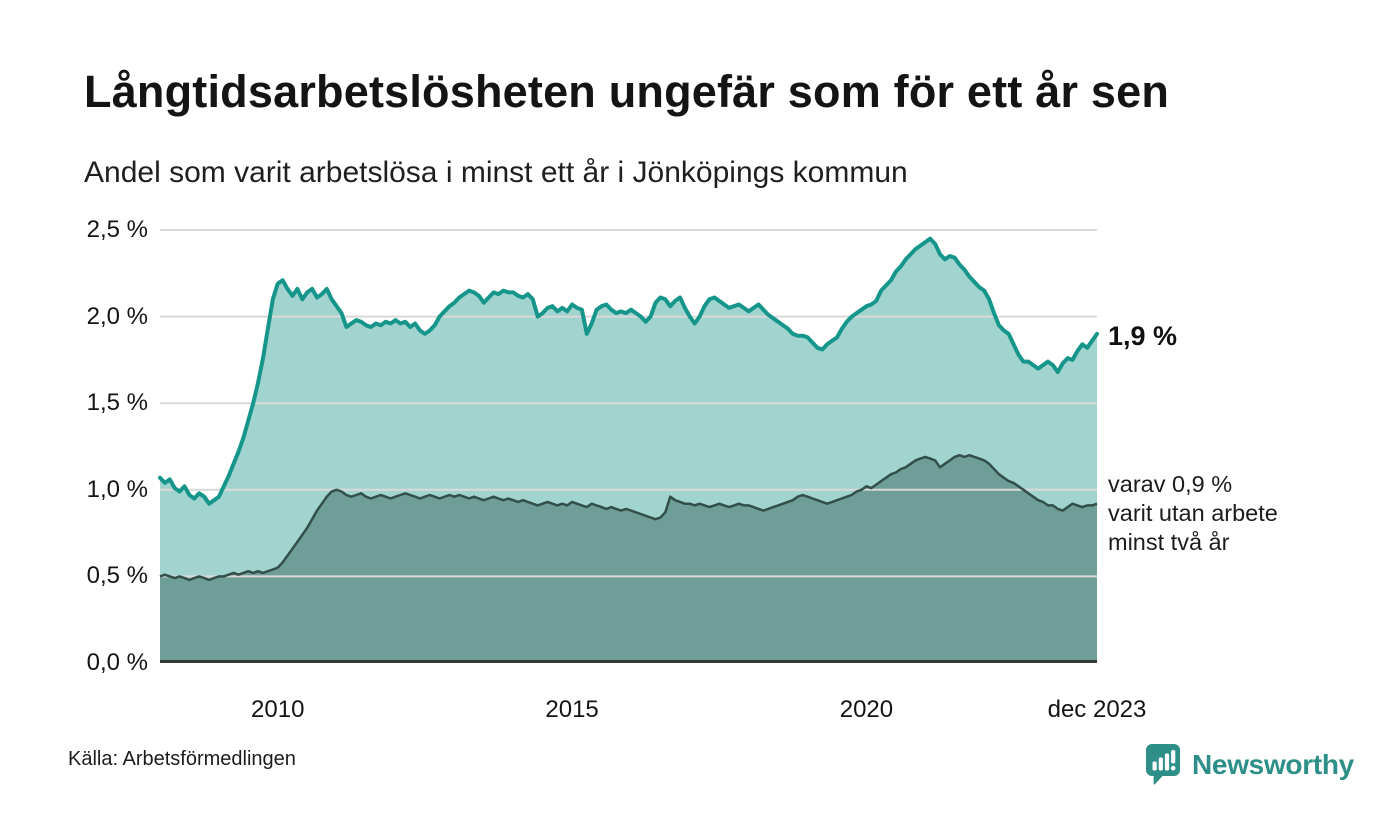  I want to click on y-axis-label: 2,0 %, so click(117, 316).